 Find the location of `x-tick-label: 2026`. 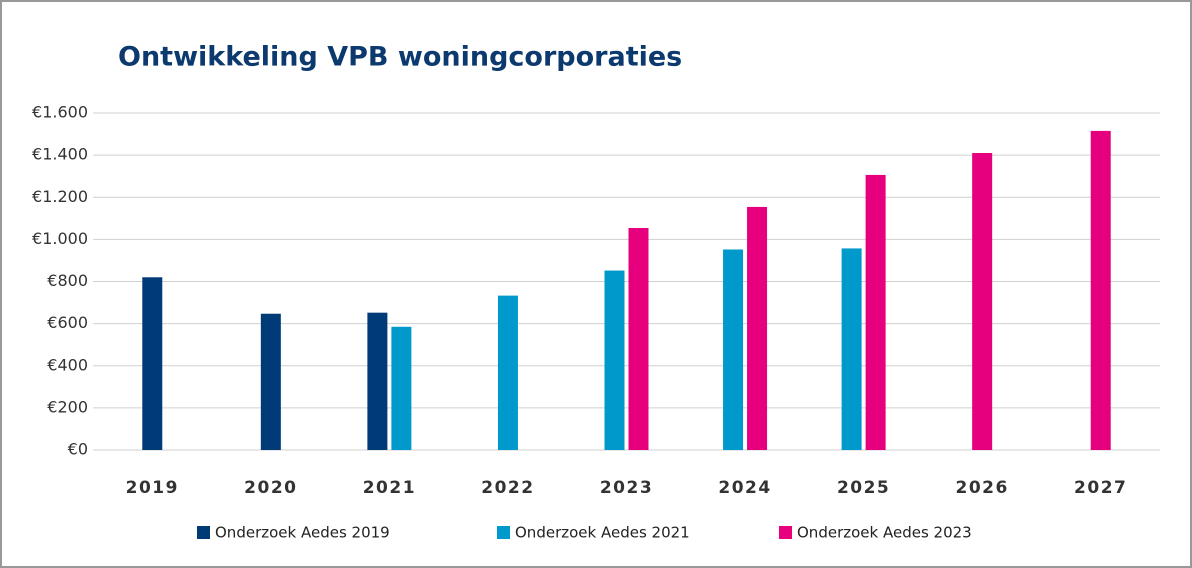

x-tick-label: 2026 is located at coordinates (982, 488).